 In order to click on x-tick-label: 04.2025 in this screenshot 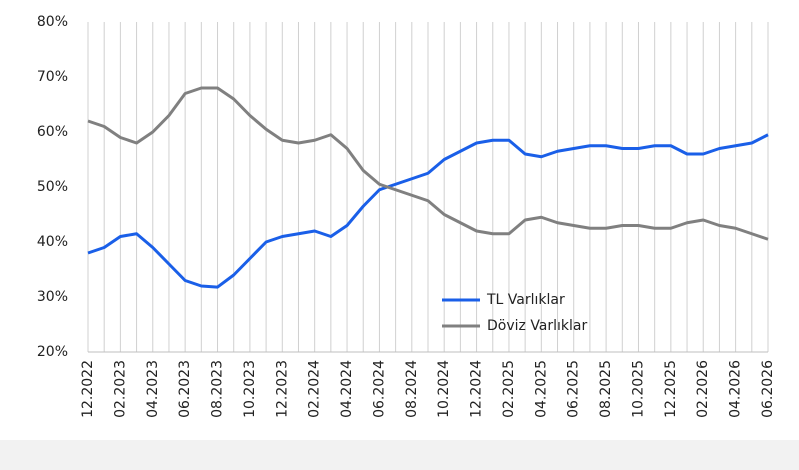, I will do `click(541, 389)`.